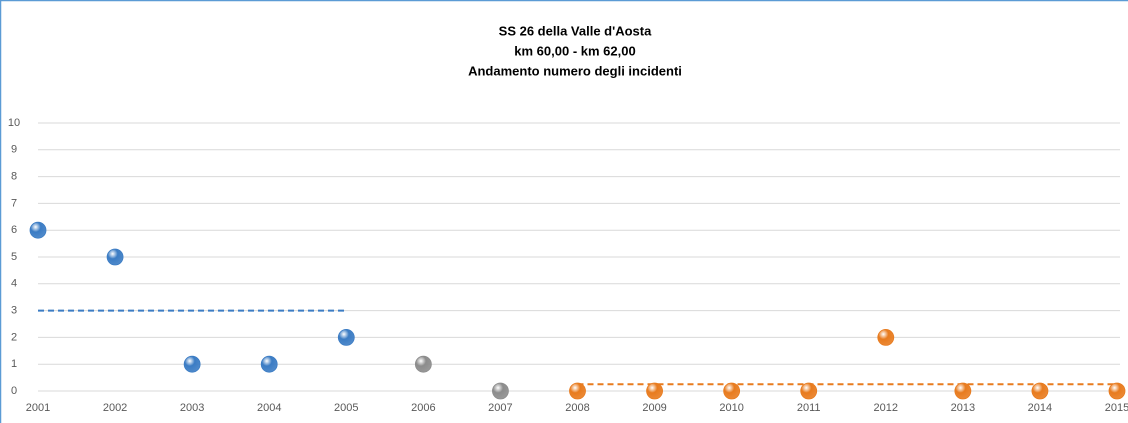 The image size is (1128, 423). I want to click on y-tick-label: 1, so click(14, 364).